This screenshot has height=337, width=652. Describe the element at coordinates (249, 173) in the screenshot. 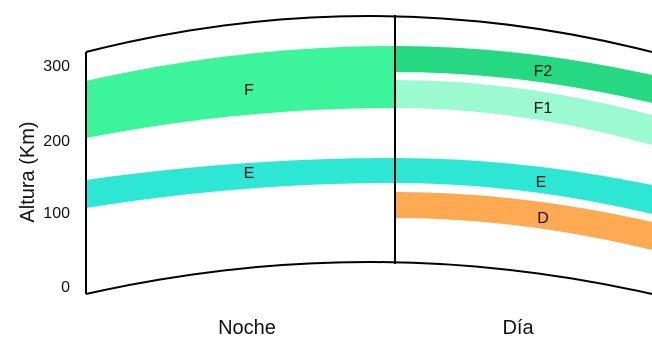

I see `night-e-label: E` at that location.